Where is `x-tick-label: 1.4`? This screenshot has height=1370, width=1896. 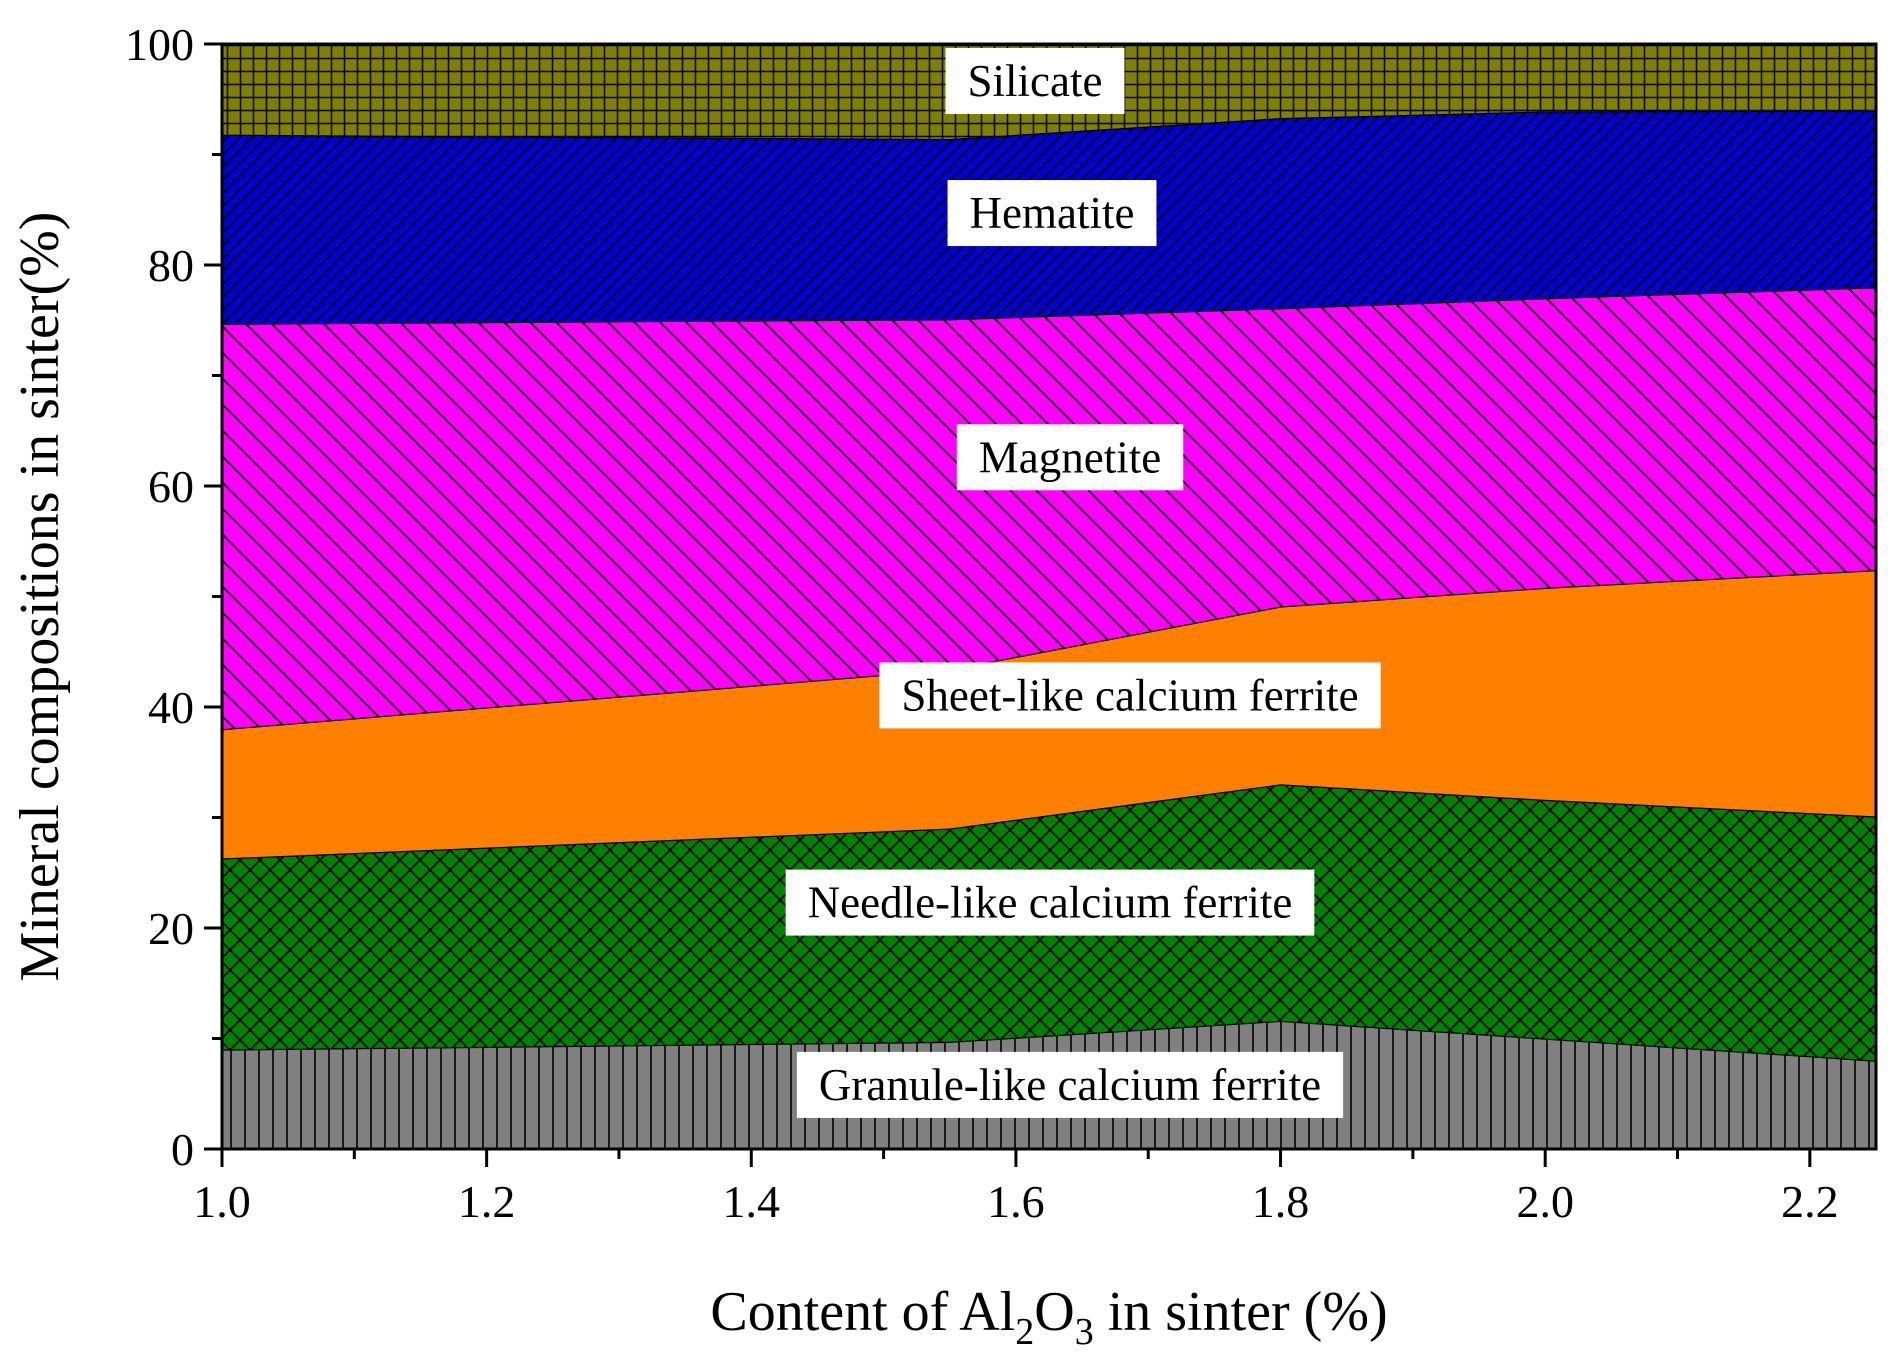
x-tick-label: 1.4 is located at coordinates (752, 1201).